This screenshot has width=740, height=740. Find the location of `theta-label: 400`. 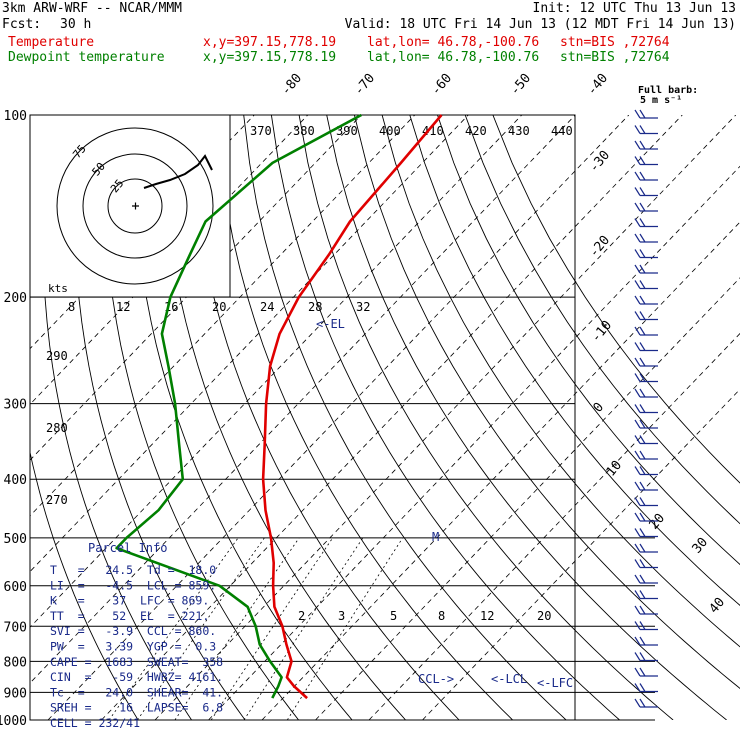

theta-label: 400 is located at coordinates (390, 131).